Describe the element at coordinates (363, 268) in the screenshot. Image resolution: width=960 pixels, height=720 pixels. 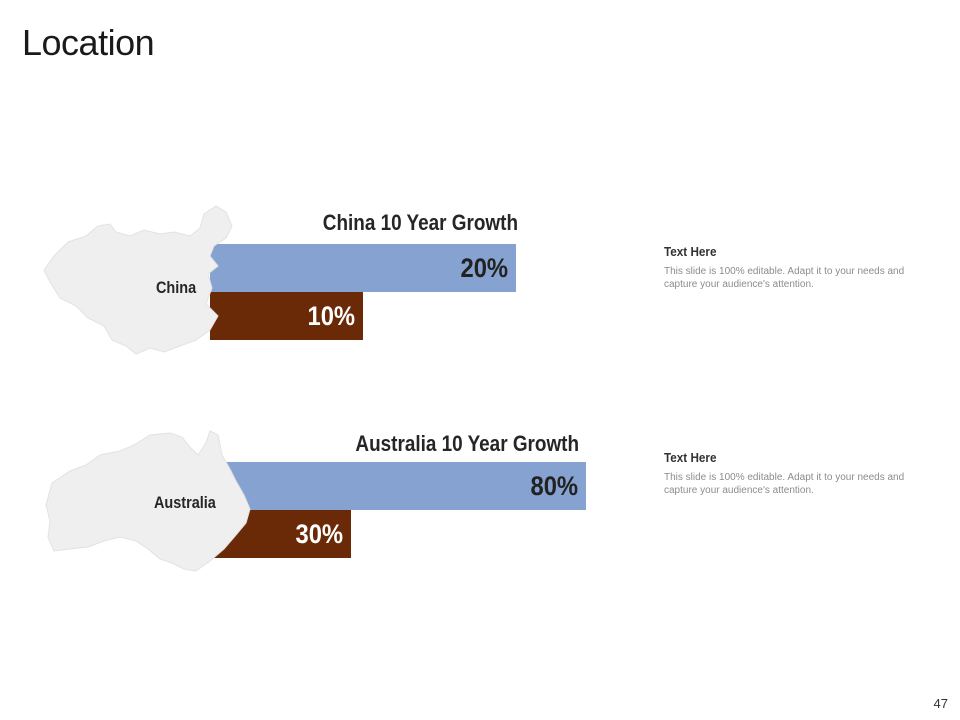
I see `china-growth-bar: 20%` at that location.